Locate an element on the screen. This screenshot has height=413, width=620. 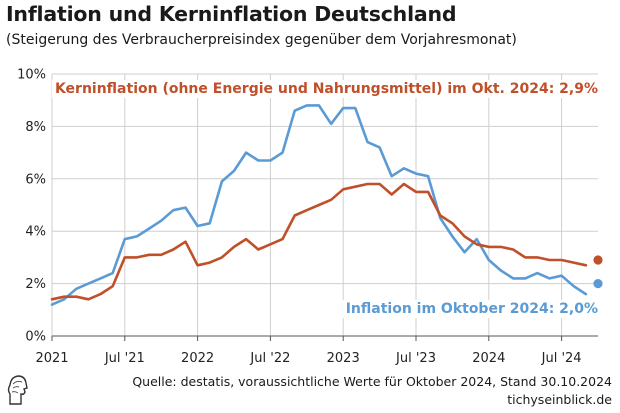
series-end-point-kerninflation is located at coordinates (598, 260).